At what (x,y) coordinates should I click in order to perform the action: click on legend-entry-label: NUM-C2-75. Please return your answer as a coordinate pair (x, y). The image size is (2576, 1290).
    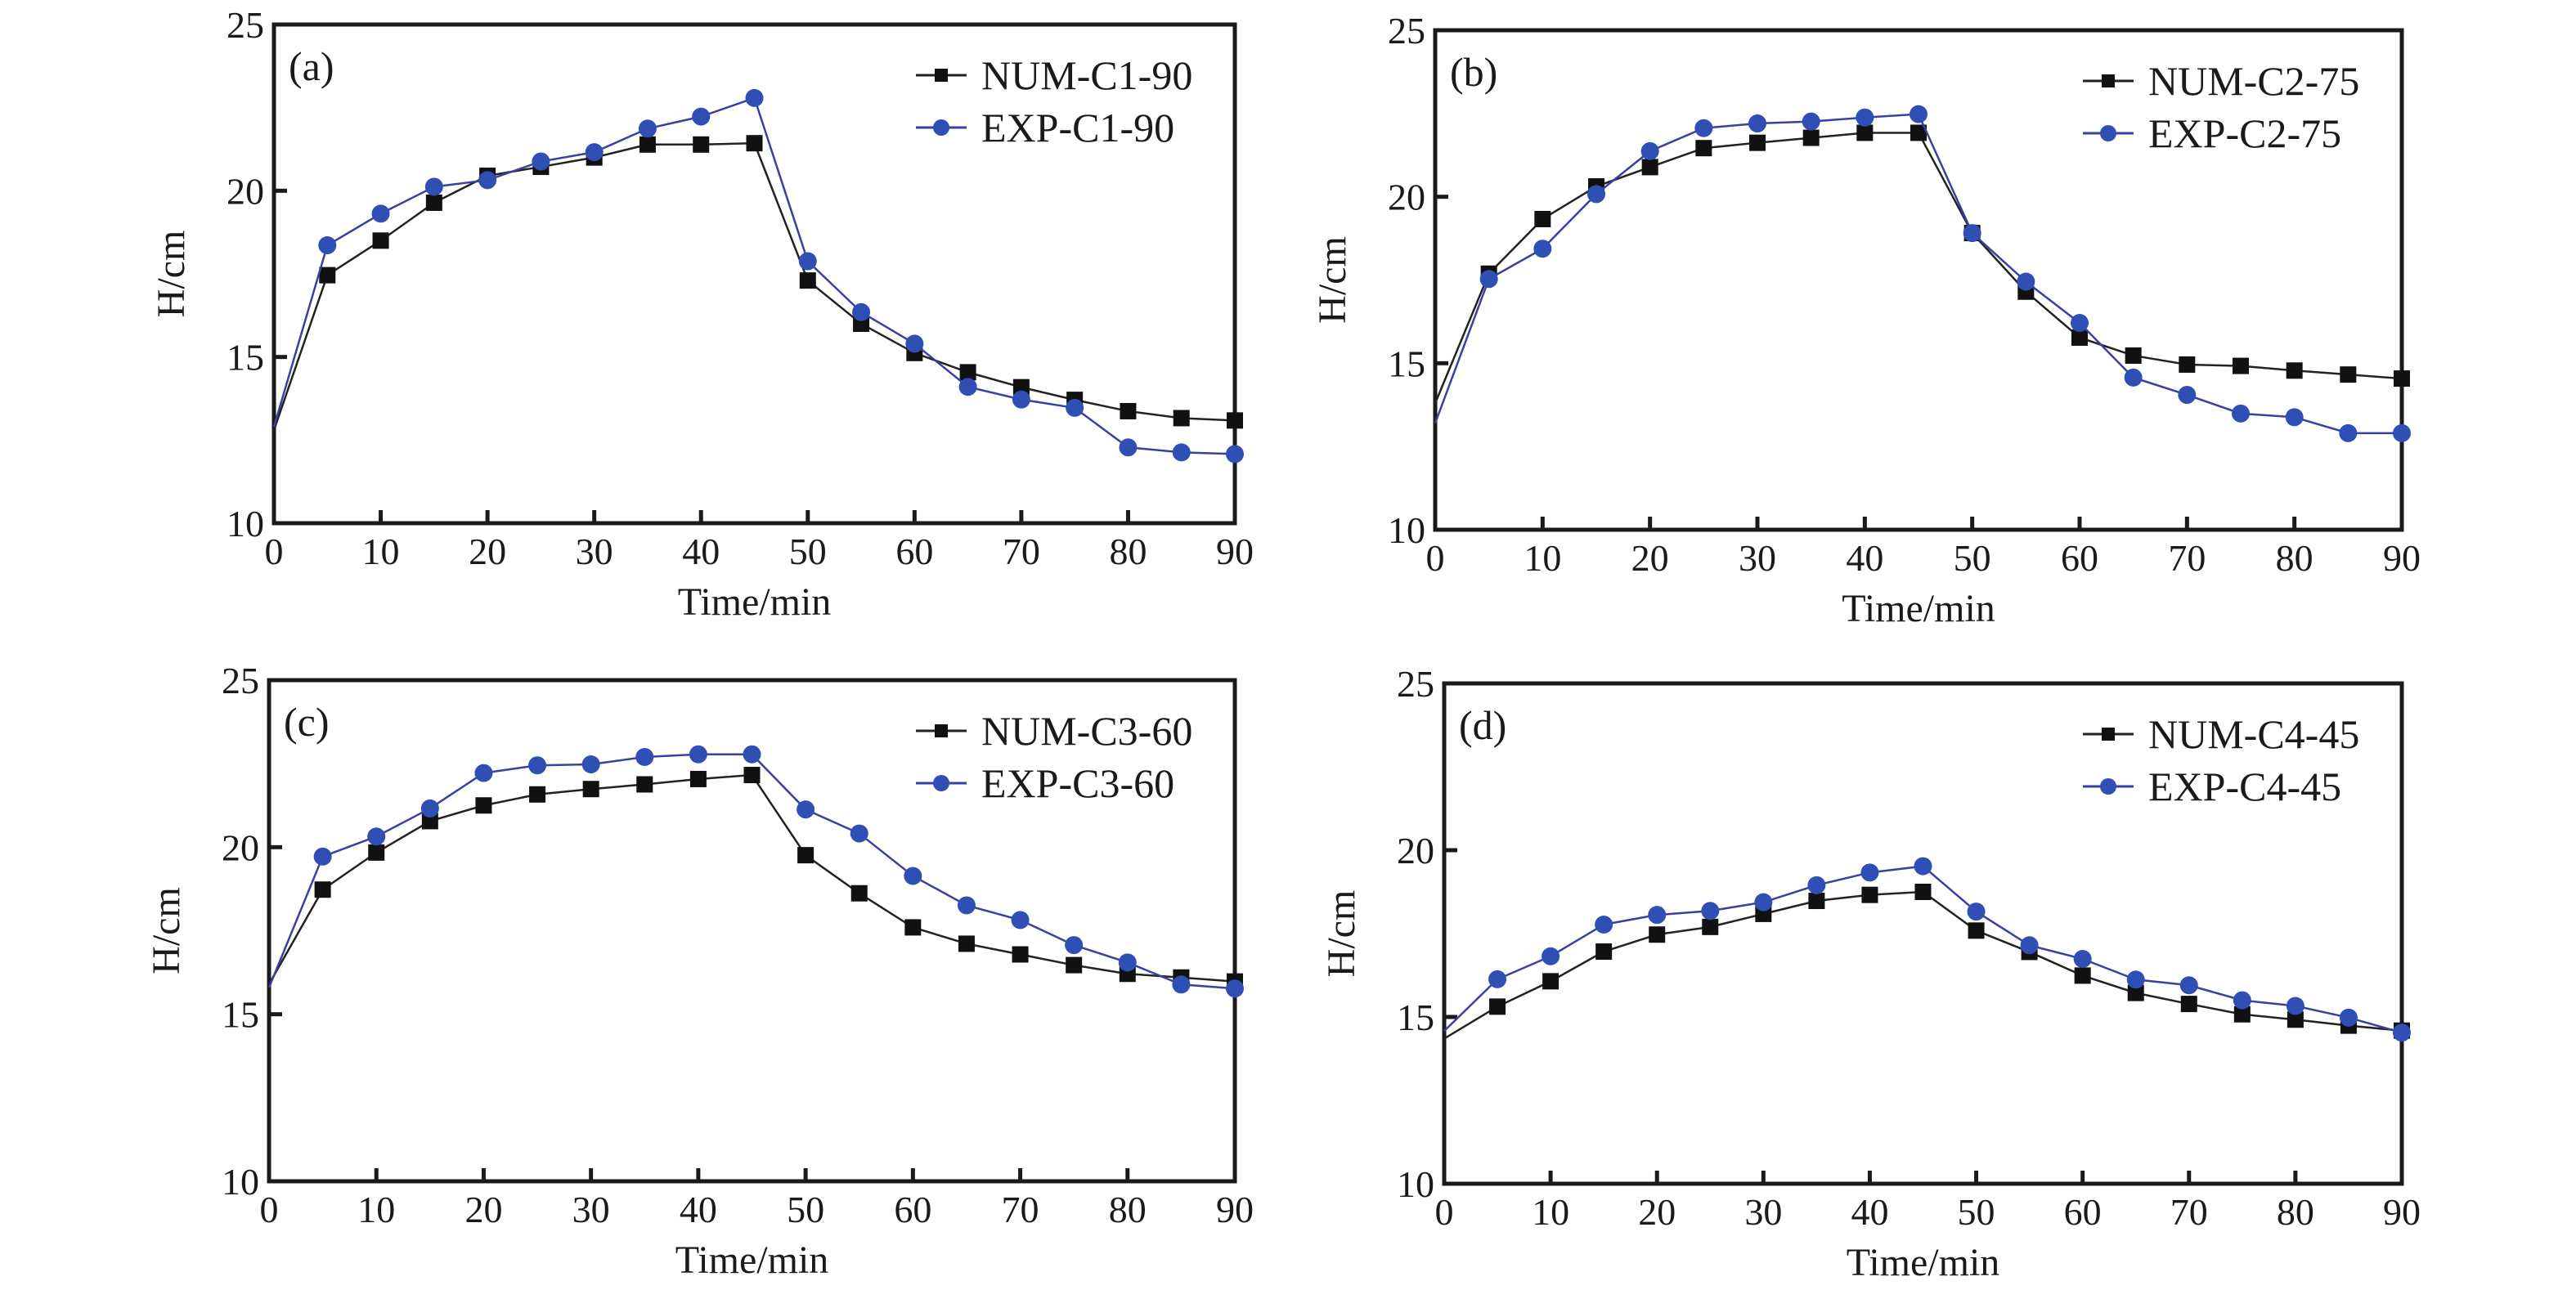
    Looking at the image, I should click on (2253, 81).